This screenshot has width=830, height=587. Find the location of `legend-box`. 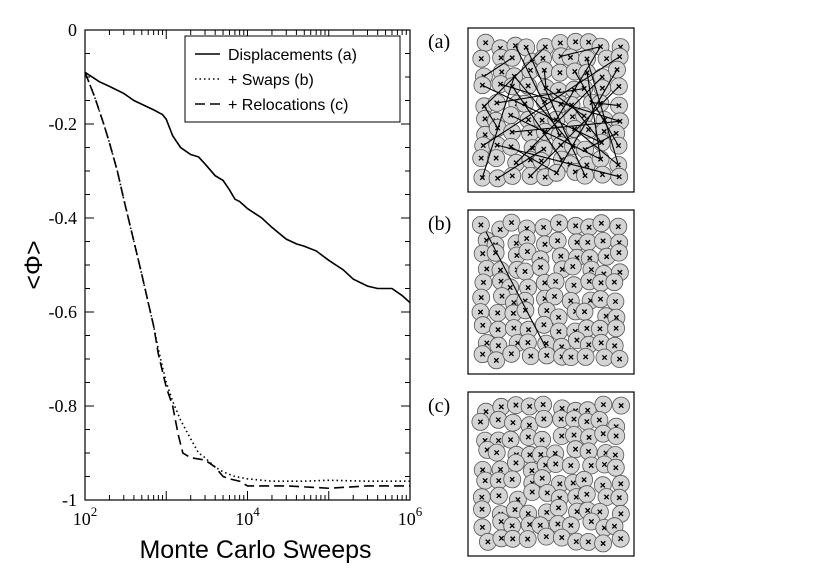

legend-box is located at coordinates (292, 79).